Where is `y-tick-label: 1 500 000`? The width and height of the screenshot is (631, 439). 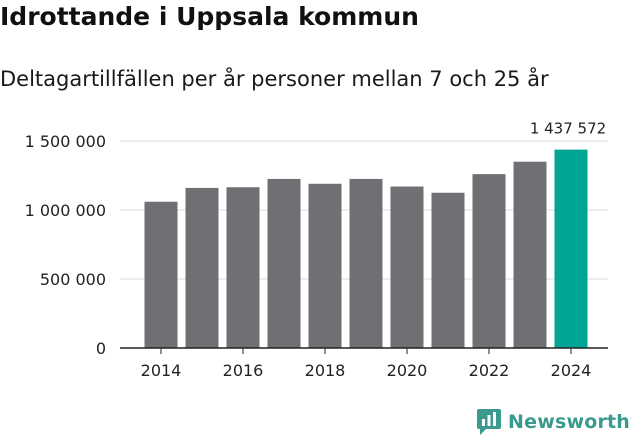 y-tick-label: 1 500 000 is located at coordinates (65, 141).